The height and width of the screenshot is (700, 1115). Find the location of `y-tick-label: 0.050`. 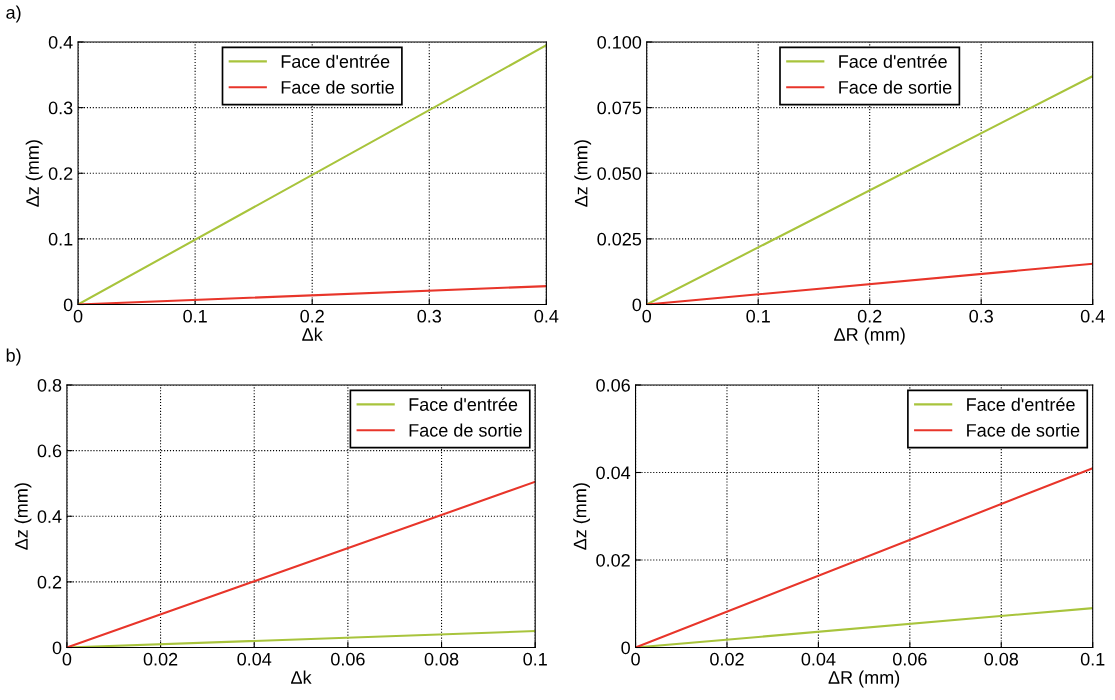

y-tick-label: 0.050 is located at coordinates (619, 173).